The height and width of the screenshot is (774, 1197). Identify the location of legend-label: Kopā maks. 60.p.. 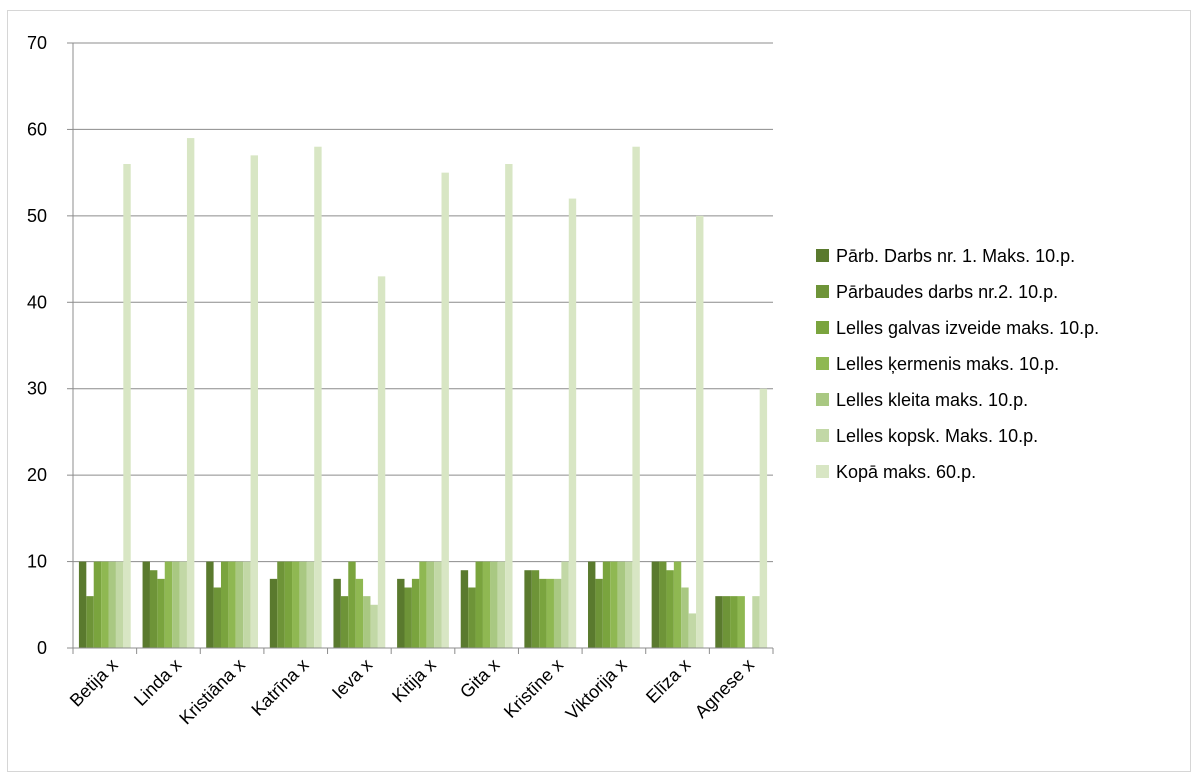
(906, 472).